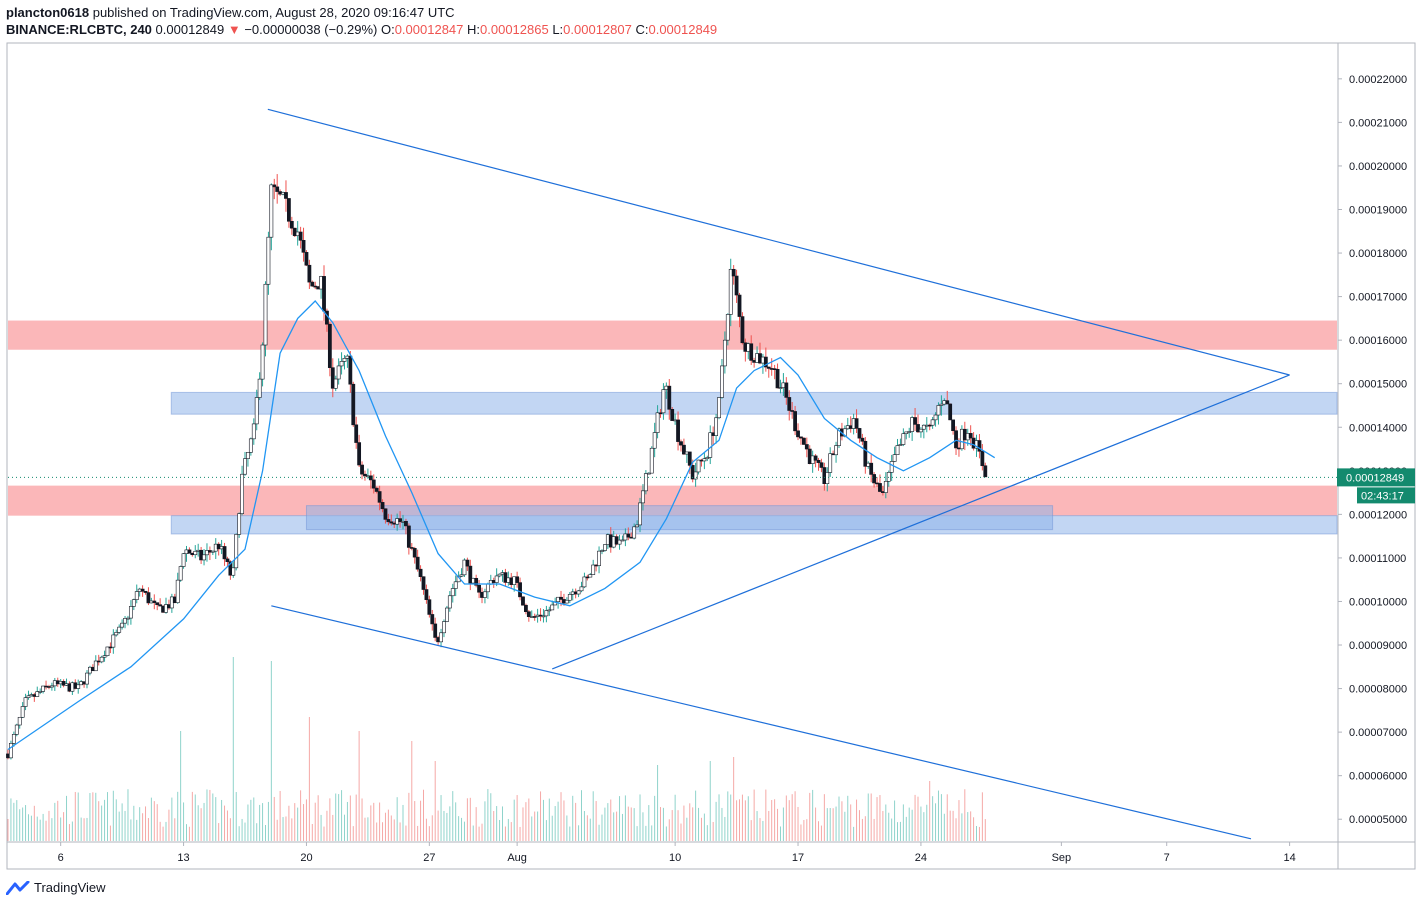  I want to click on price-tick-label: 0.00021000, so click(1378, 123).